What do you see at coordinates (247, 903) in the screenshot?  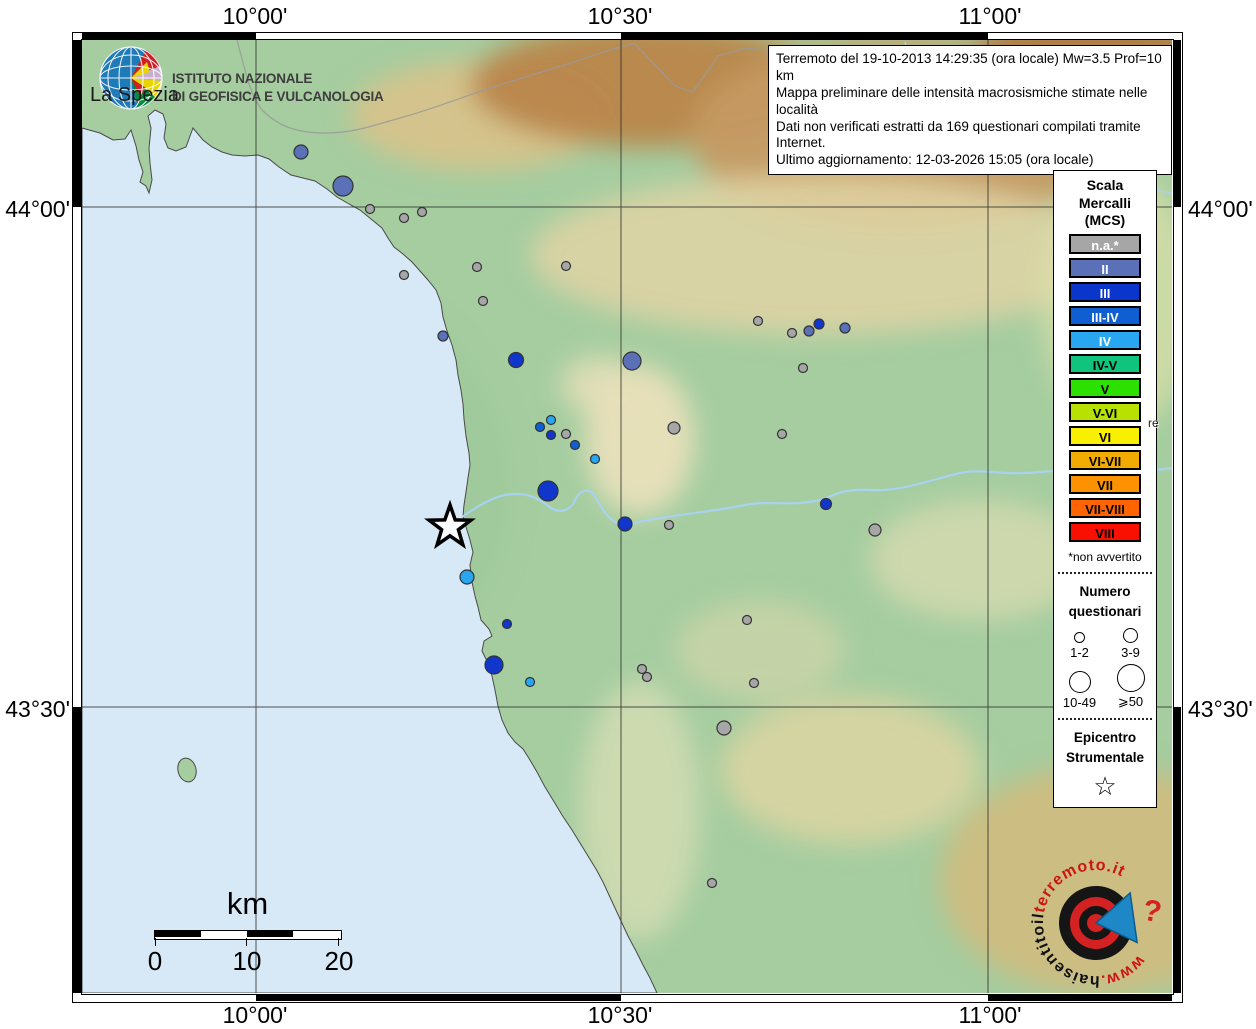 I see `scalebar-unit: km` at bounding box center [247, 903].